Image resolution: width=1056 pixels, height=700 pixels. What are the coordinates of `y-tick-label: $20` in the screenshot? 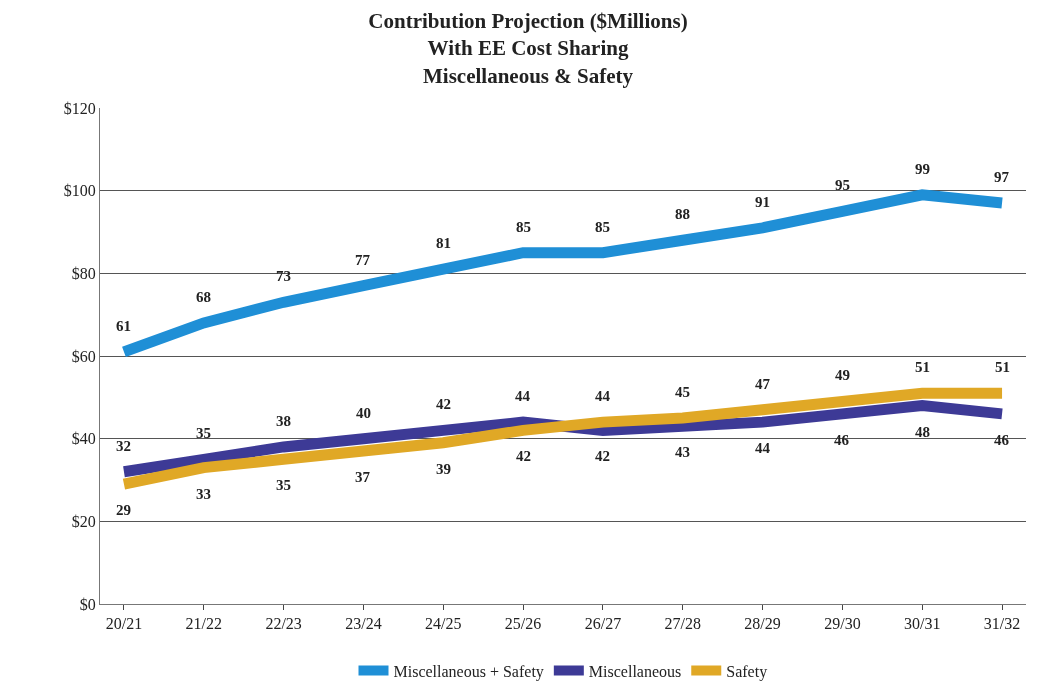 It's located at (83, 521).